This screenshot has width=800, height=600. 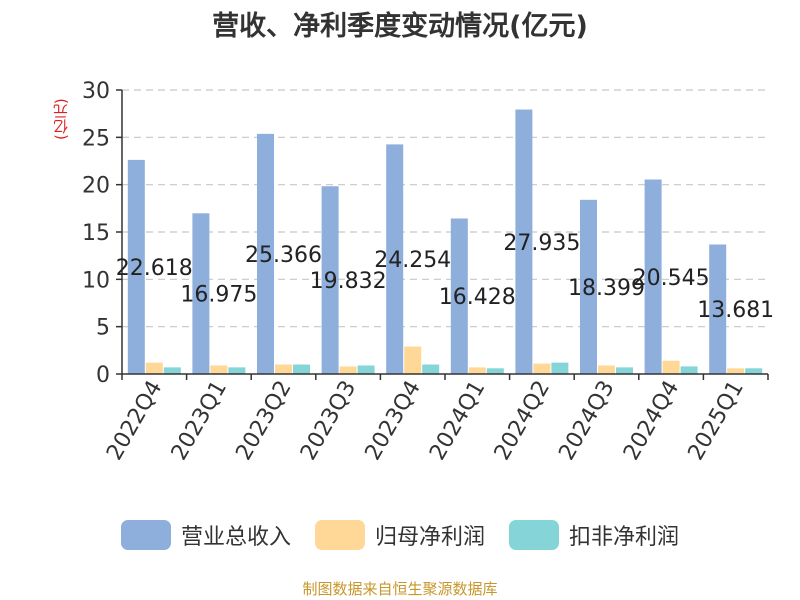 What do you see at coordinates (412, 260) in the screenshot?
I see `data-label: 24.254` at bounding box center [412, 260].